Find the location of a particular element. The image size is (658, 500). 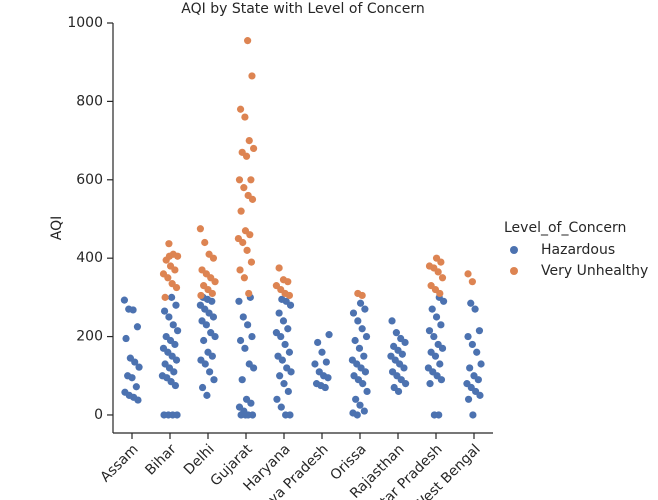

y-tick-label: 0 is located at coordinates (98, 415).